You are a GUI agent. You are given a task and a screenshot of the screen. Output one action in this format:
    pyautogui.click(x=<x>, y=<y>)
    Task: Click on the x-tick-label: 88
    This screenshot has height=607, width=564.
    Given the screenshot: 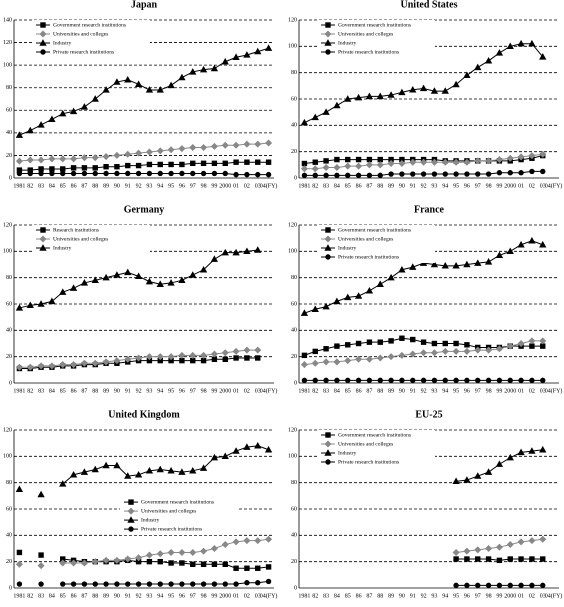 What is the action you would take?
    pyautogui.click(x=95, y=391)
    